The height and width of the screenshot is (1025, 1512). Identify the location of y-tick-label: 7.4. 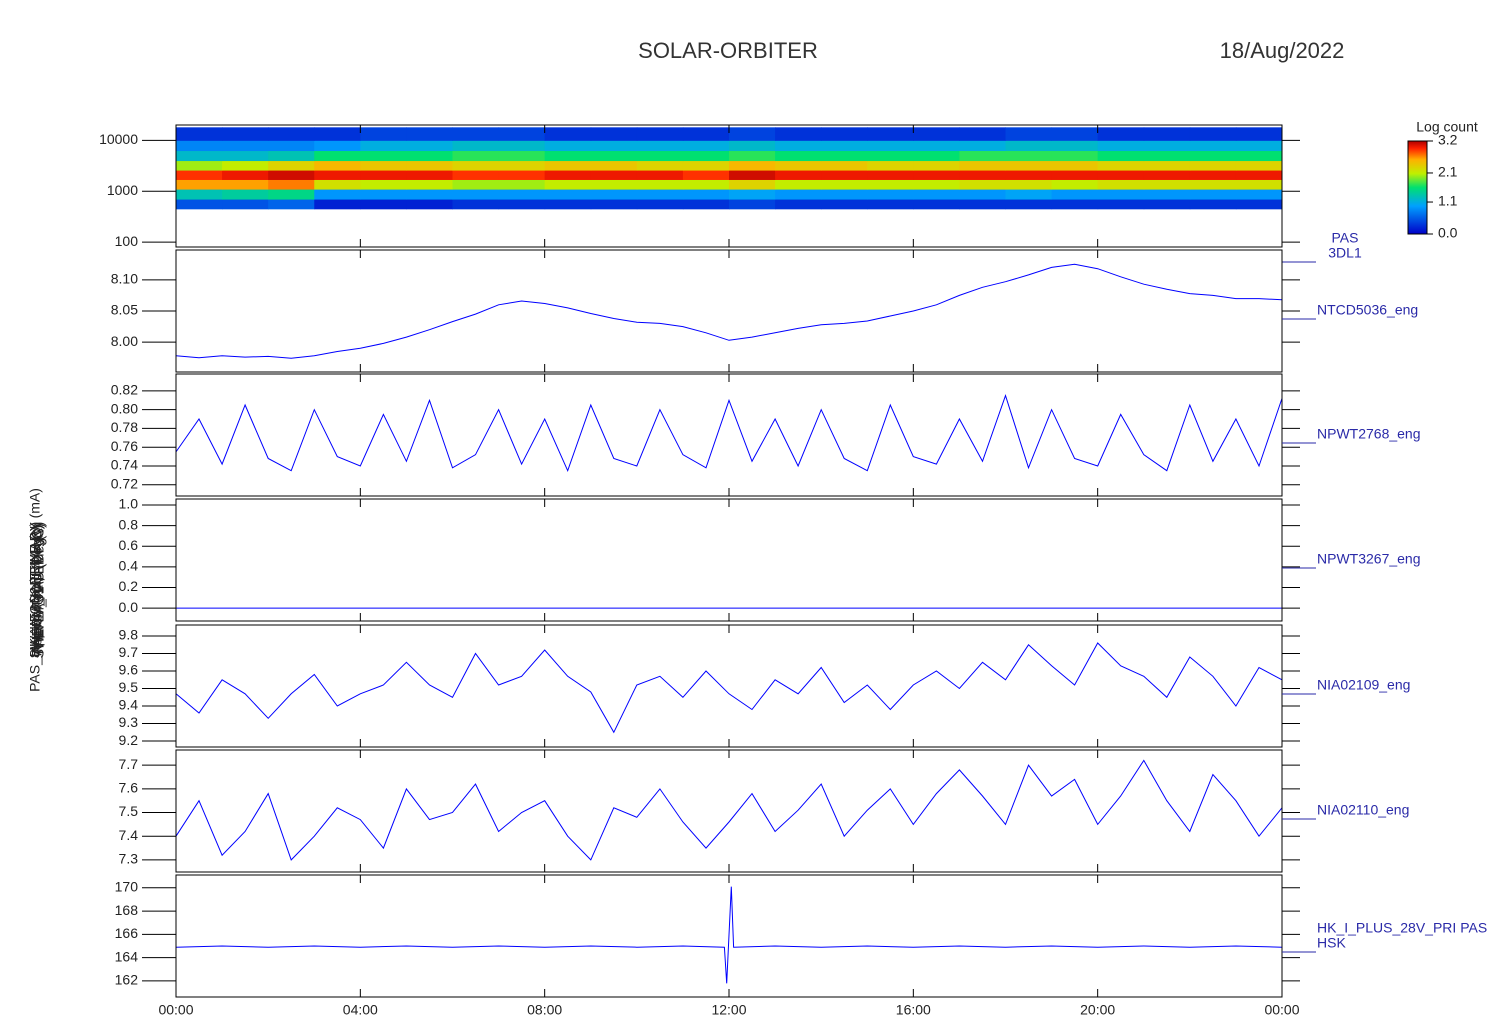
(129, 835).